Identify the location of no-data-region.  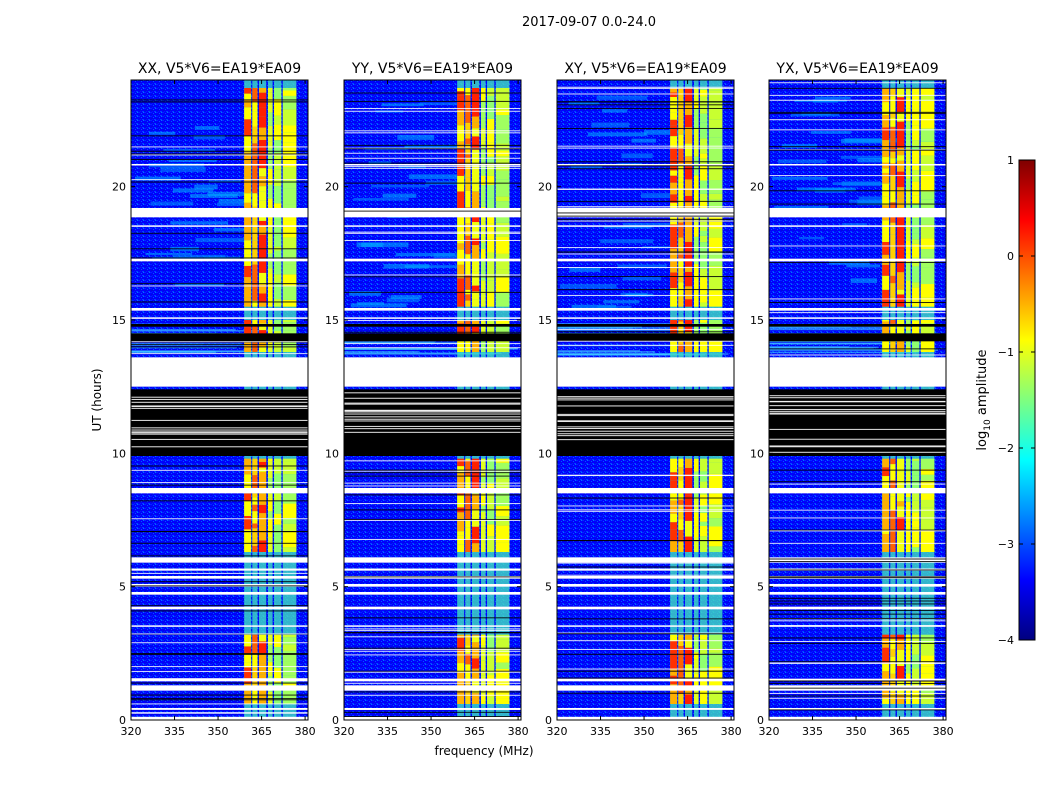
(645, 325).